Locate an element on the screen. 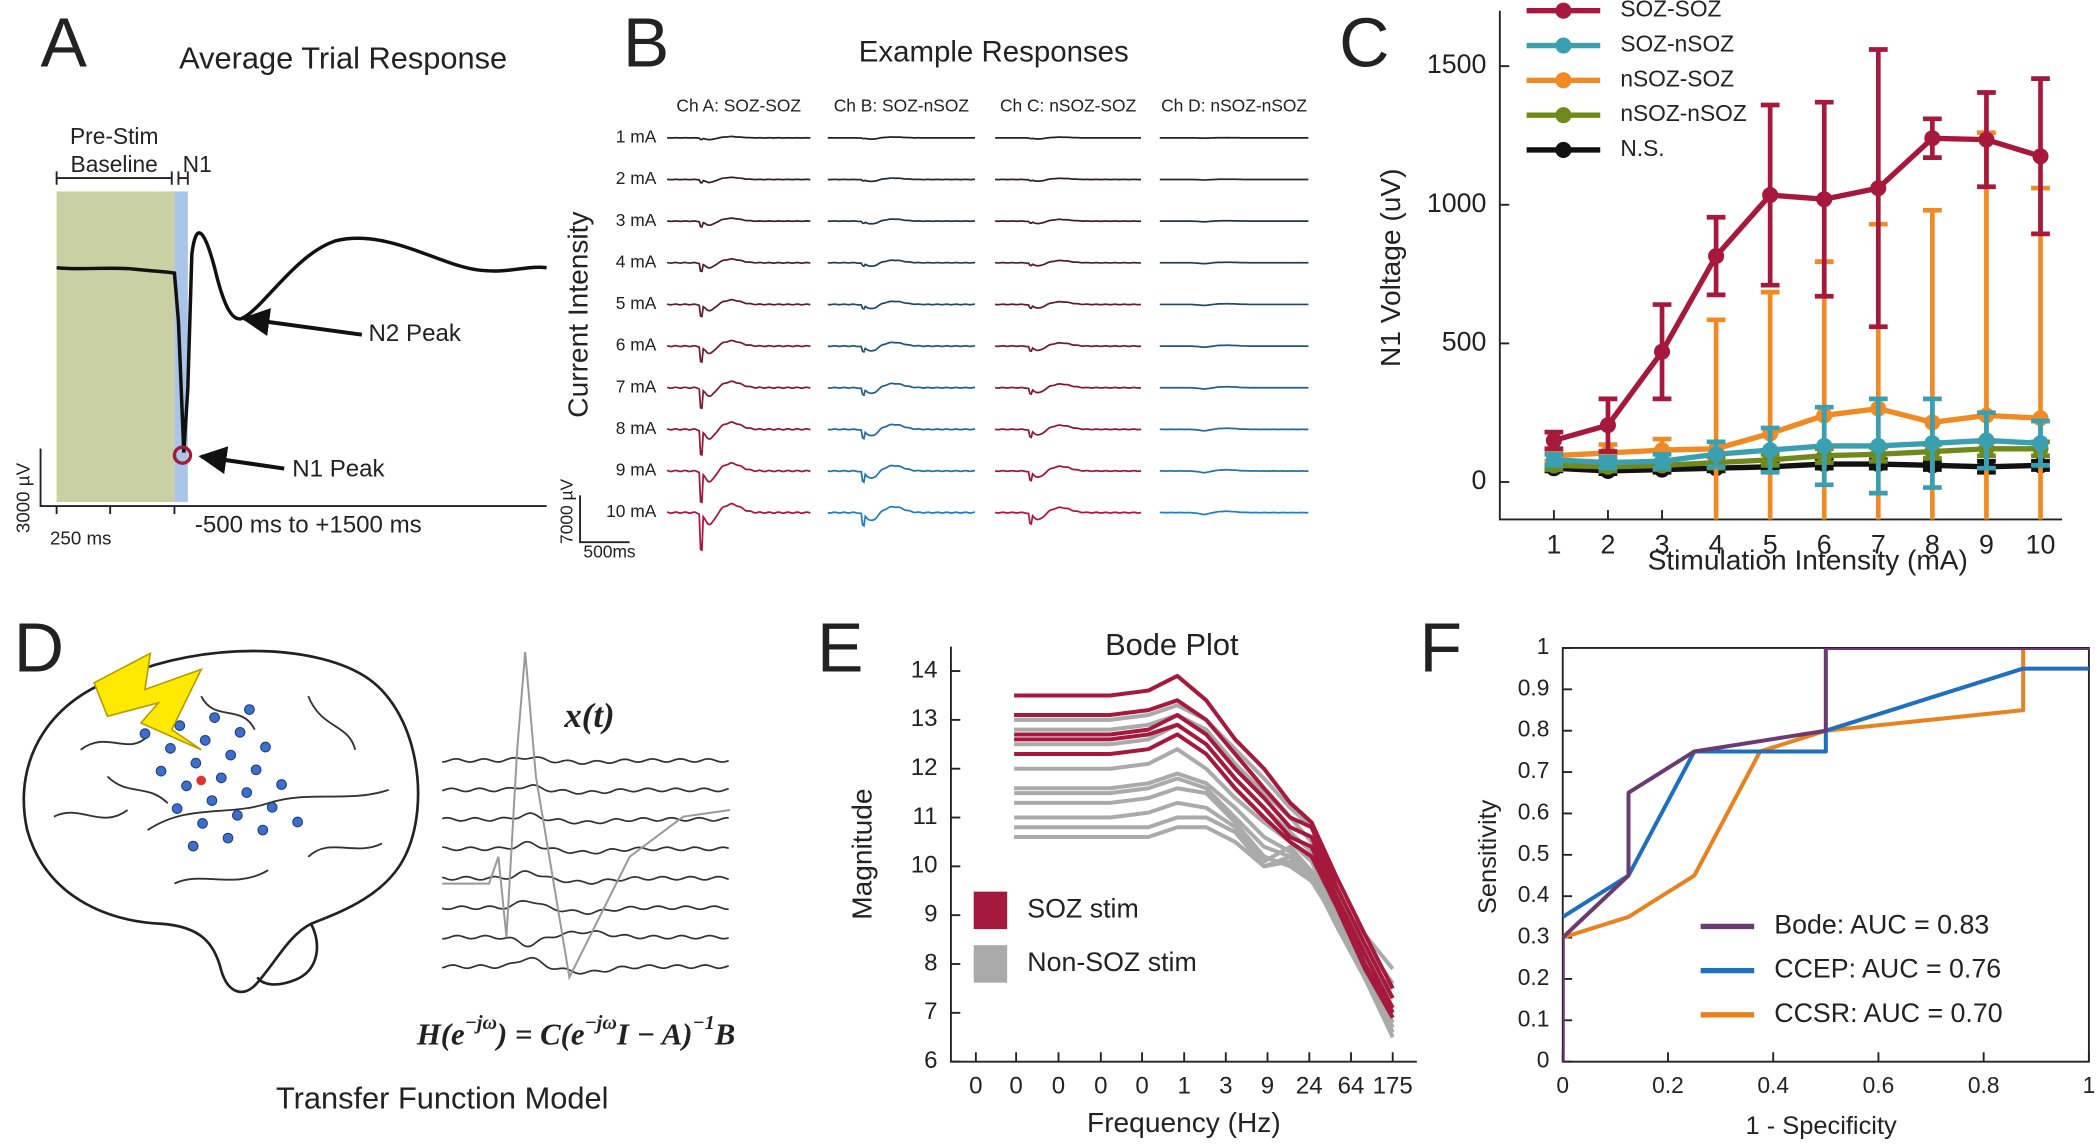  y-tick-label: 0 is located at coordinates (1479, 480).